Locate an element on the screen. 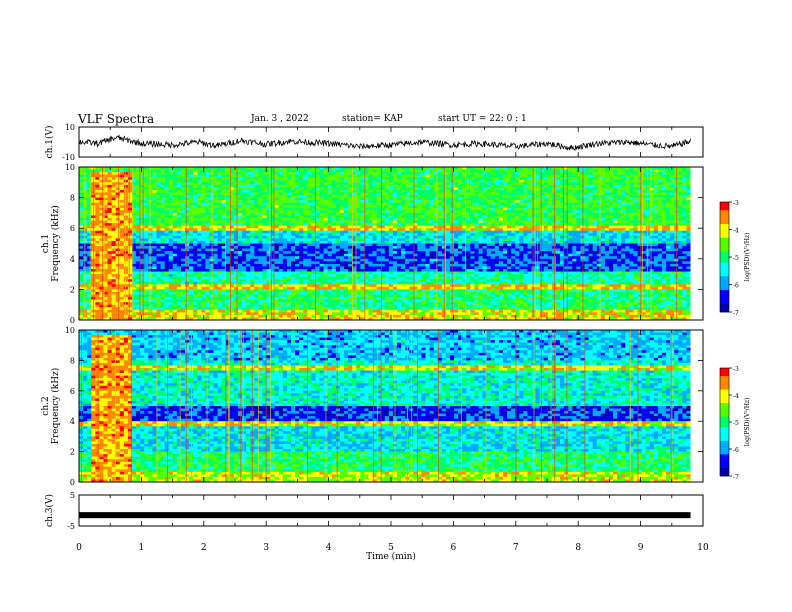 The width and height of the screenshot is (792, 612). ch1-waveform-line is located at coordinates (385, 142).